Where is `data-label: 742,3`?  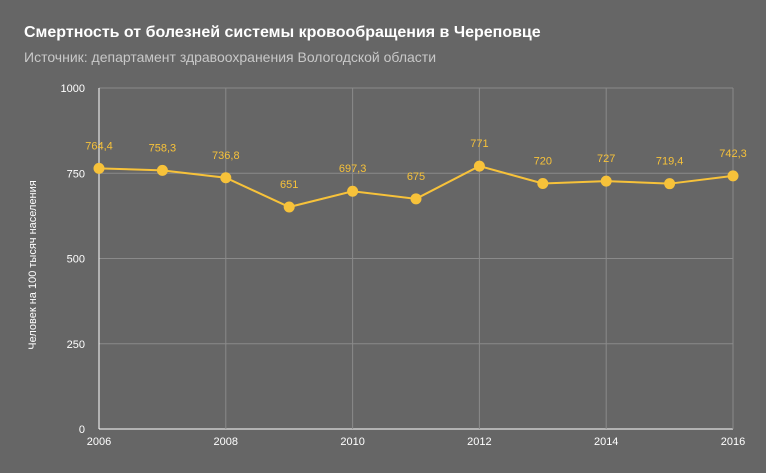
data-label: 742,3 is located at coordinates (733, 154).